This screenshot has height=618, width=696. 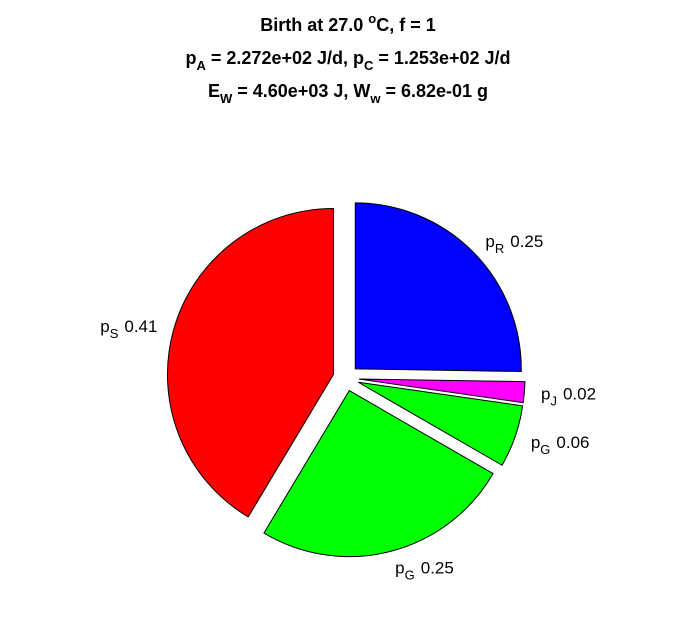 What do you see at coordinates (114, 333) in the screenshot?
I see `text-run: S` at bounding box center [114, 333].